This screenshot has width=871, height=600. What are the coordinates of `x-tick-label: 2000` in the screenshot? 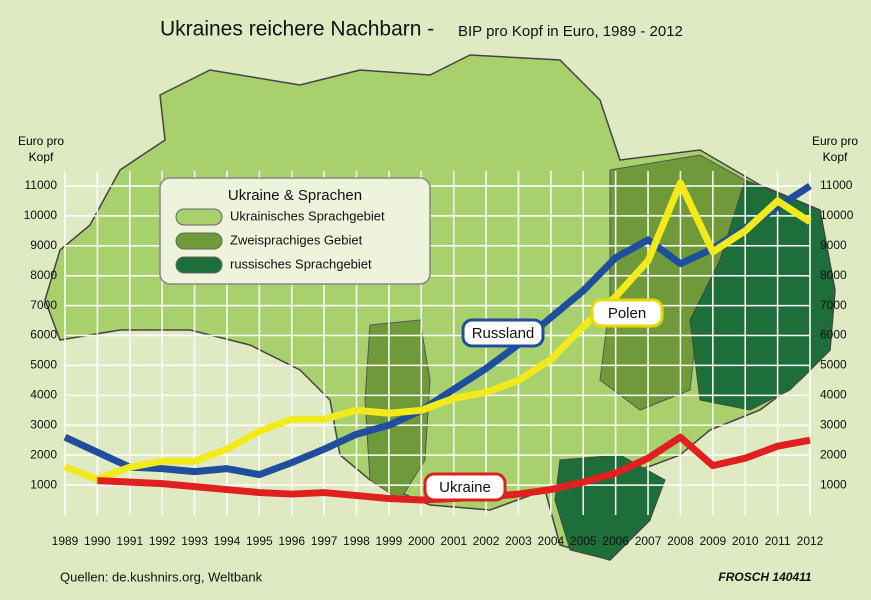 It's located at (421, 541).